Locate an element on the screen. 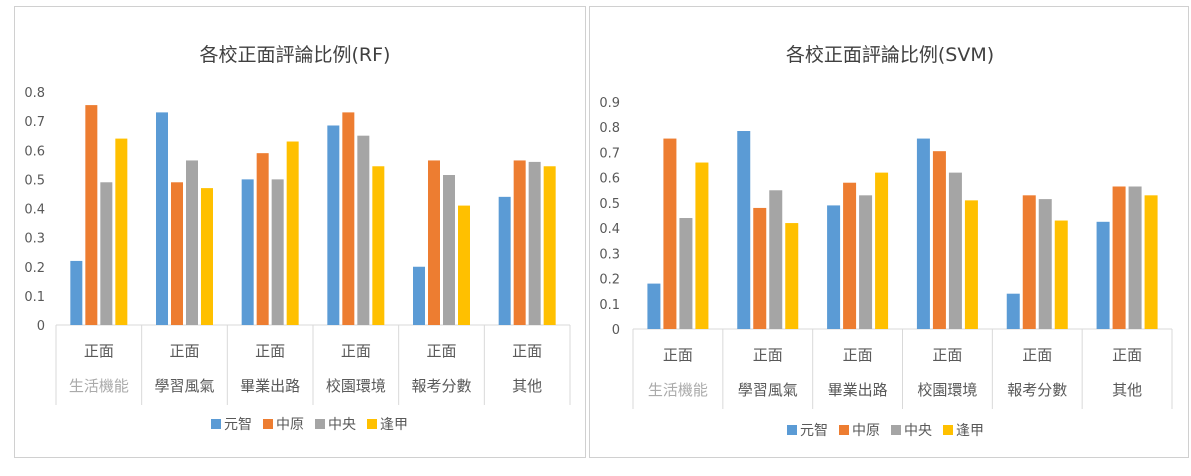 This screenshot has width=1191, height=476. category-label: 畢業出路 is located at coordinates (270, 386).